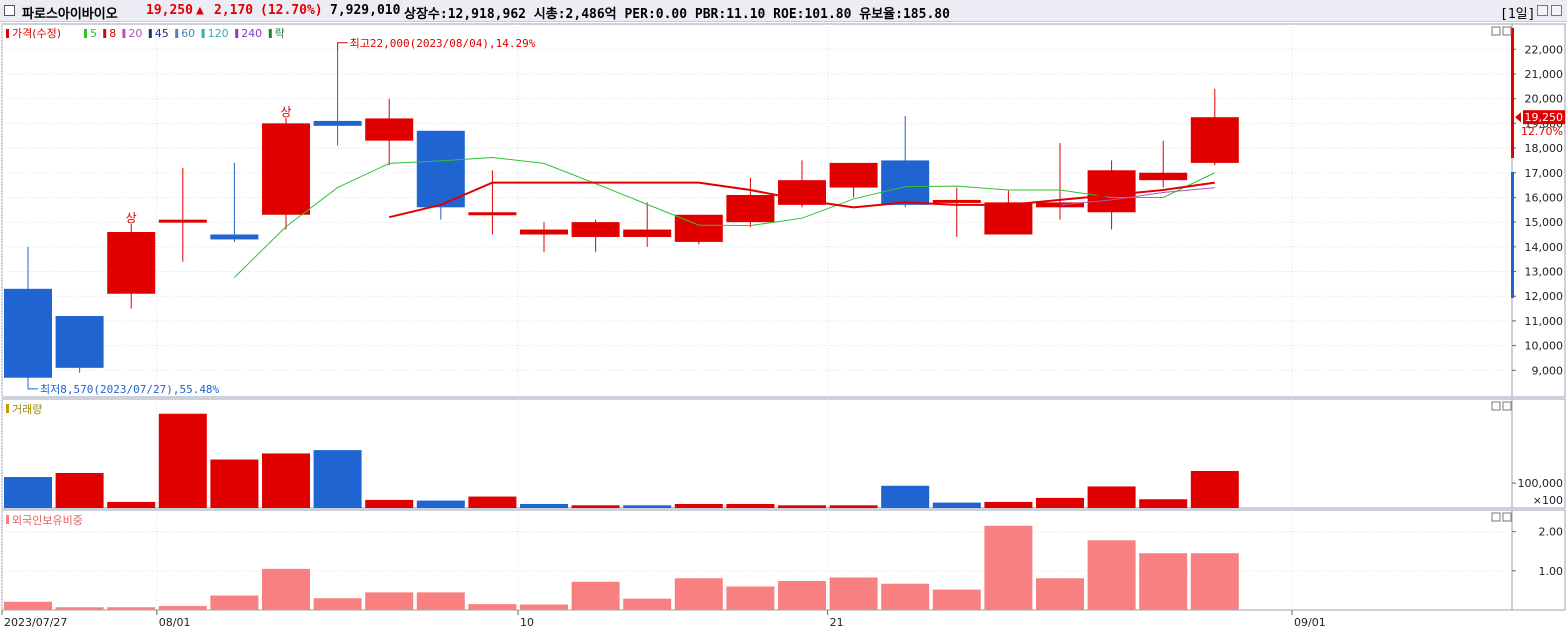  Describe the element at coordinates (130, 389) in the screenshot. I see `low-annotation: 최저8,570(2023/07/27),55.48%` at that location.